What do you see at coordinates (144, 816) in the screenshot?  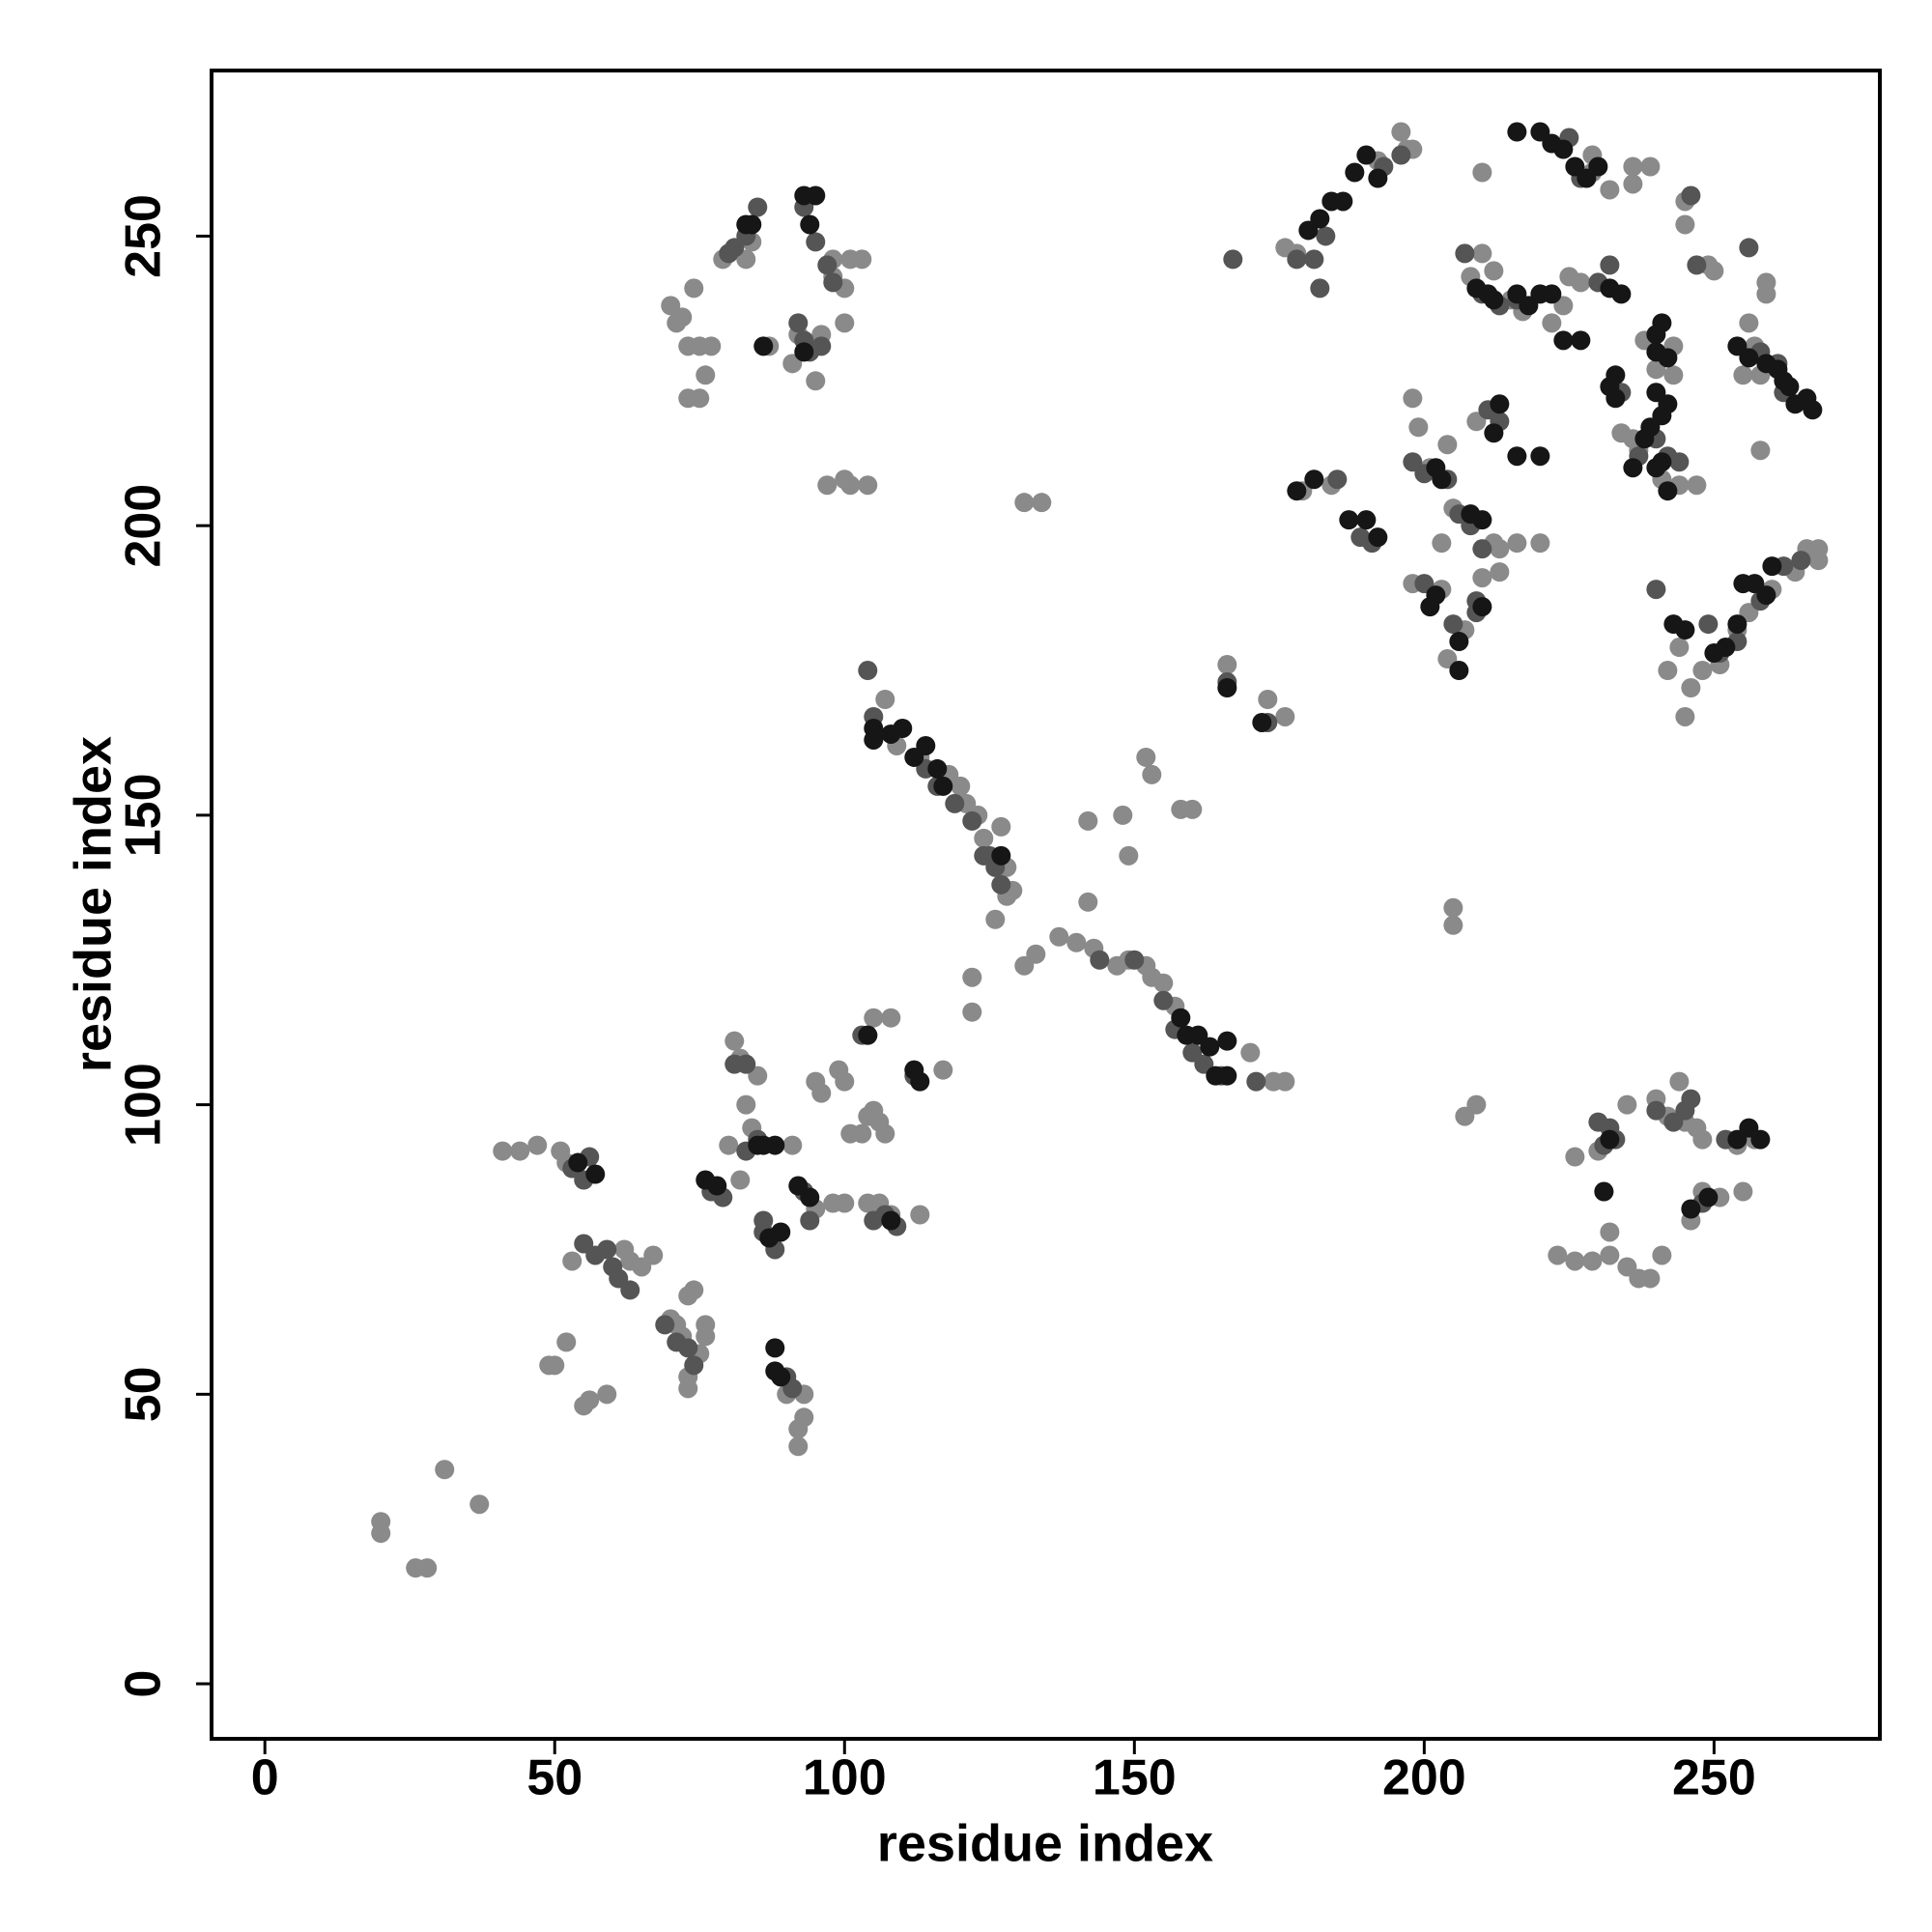 I see `y-tick-label: 150` at bounding box center [144, 816].